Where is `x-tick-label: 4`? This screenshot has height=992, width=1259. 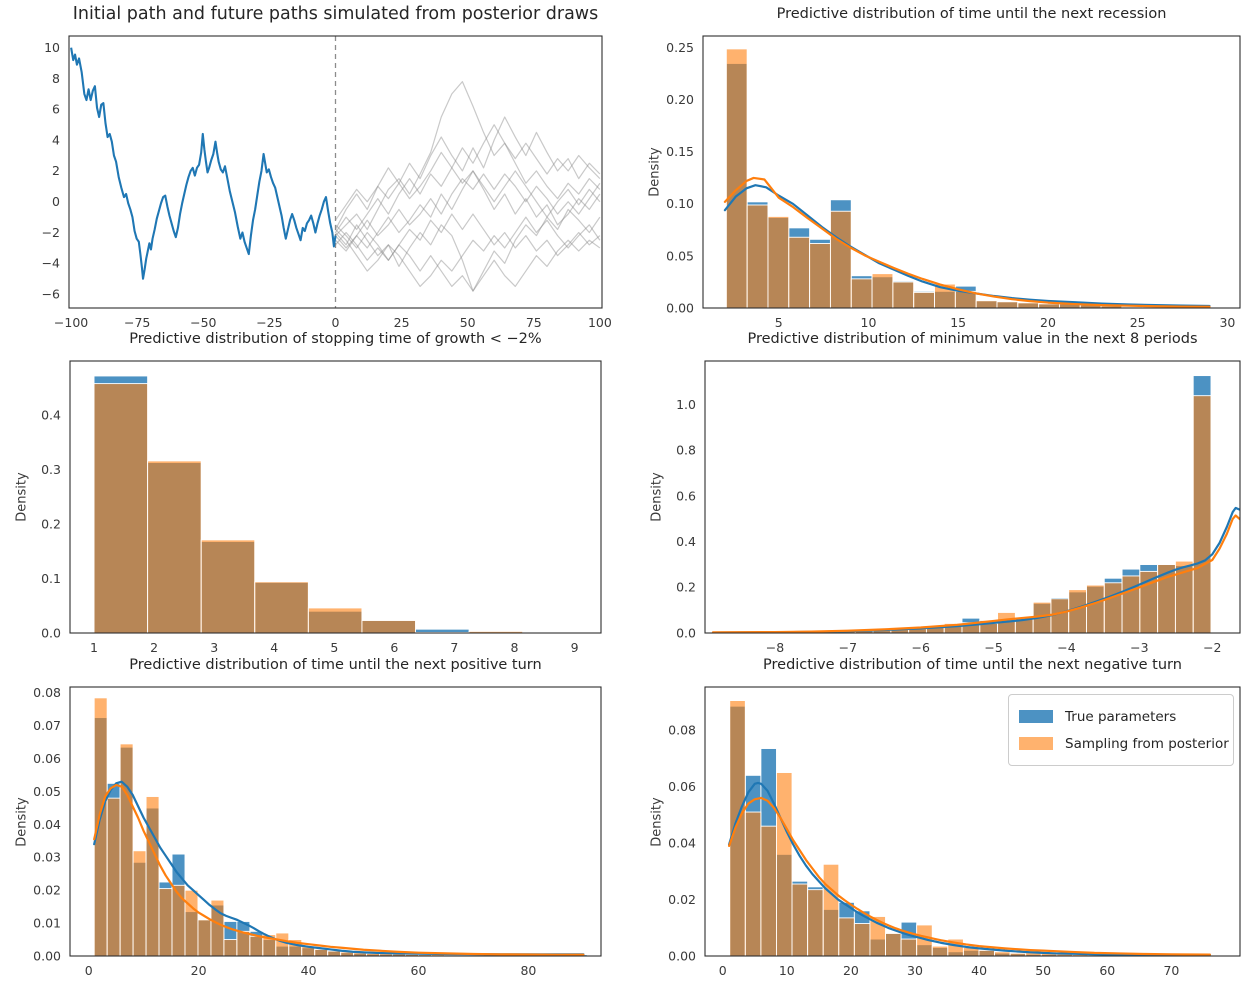
x-tick-label: 4 is located at coordinates (274, 647).